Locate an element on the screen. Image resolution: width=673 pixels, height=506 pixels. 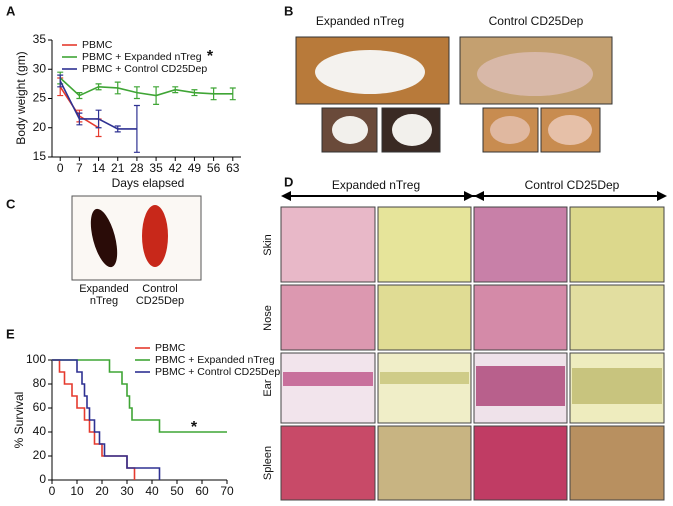
panel-label: D is located at coordinates (288, 181).